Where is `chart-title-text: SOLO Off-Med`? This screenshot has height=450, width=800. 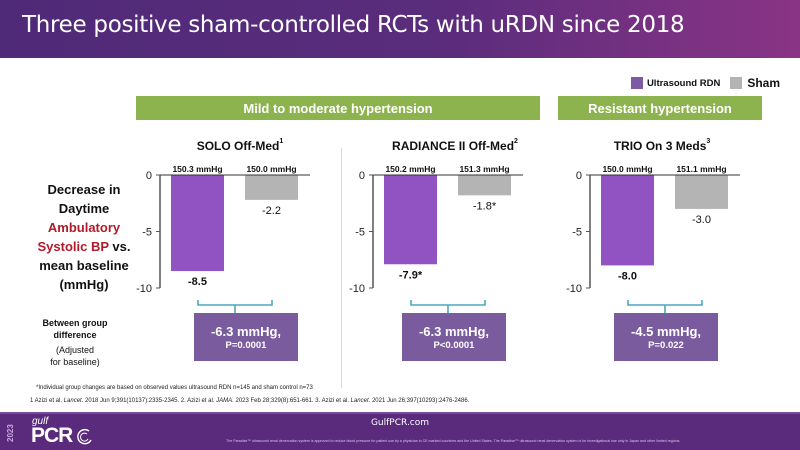
chart-title-text: SOLO Off-Med is located at coordinates (238, 146).